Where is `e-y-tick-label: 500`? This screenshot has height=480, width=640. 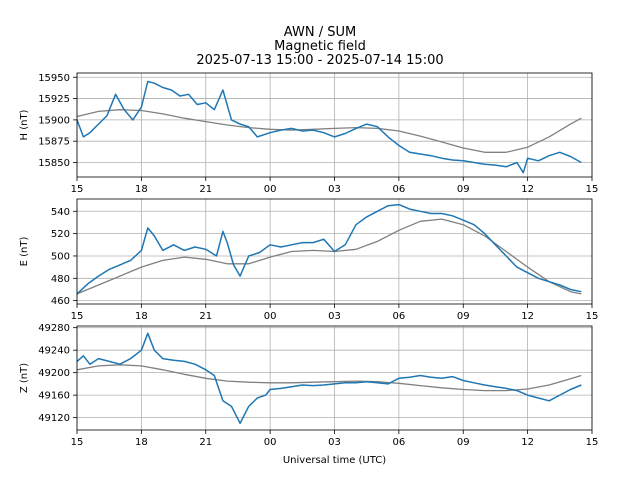 e-y-tick-label: 500 is located at coordinates (60, 256).